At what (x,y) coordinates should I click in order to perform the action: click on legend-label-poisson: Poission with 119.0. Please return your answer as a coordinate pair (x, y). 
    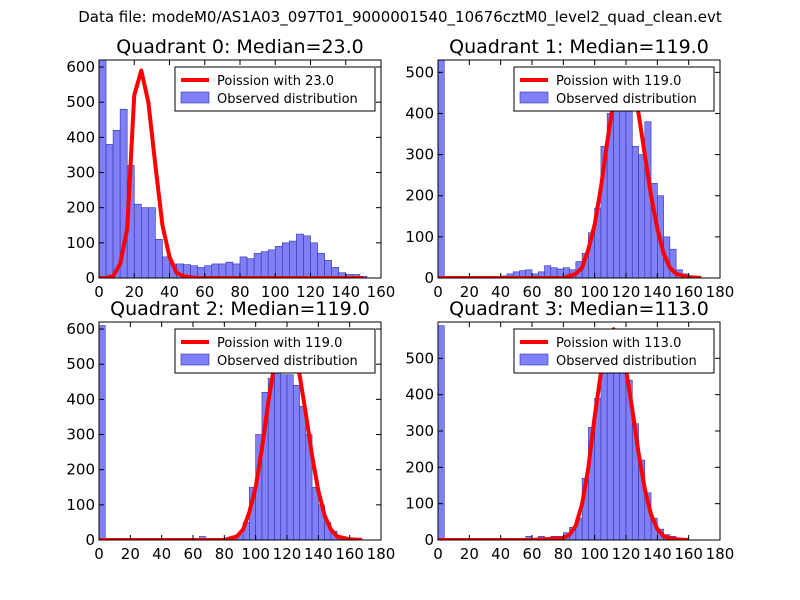
    Looking at the image, I should click on (279, 343).